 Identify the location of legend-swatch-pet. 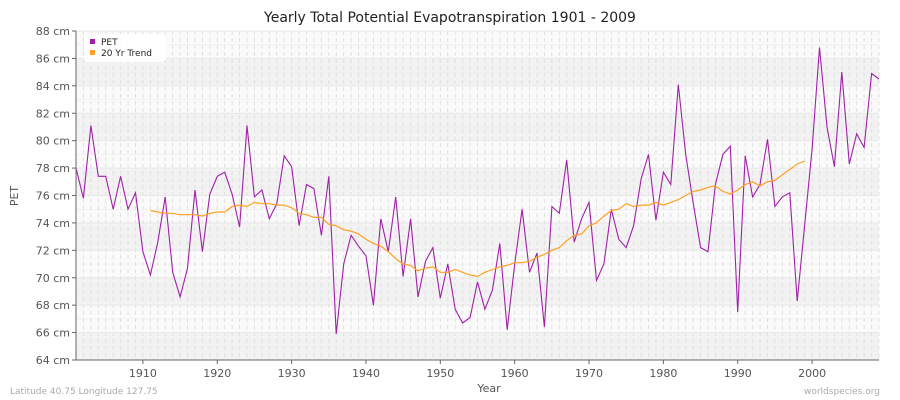
(92, 41).